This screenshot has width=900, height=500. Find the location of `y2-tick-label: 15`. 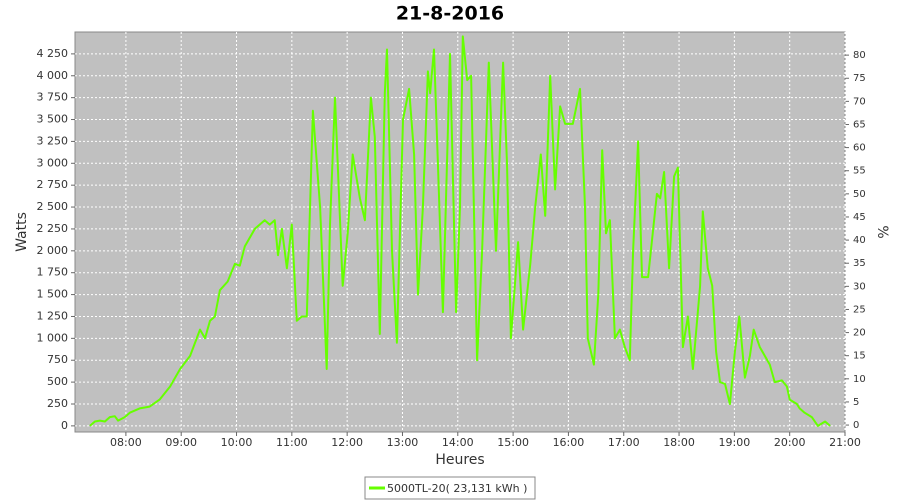

y2-tick-label: 15 is located at coordinates (859, 356).